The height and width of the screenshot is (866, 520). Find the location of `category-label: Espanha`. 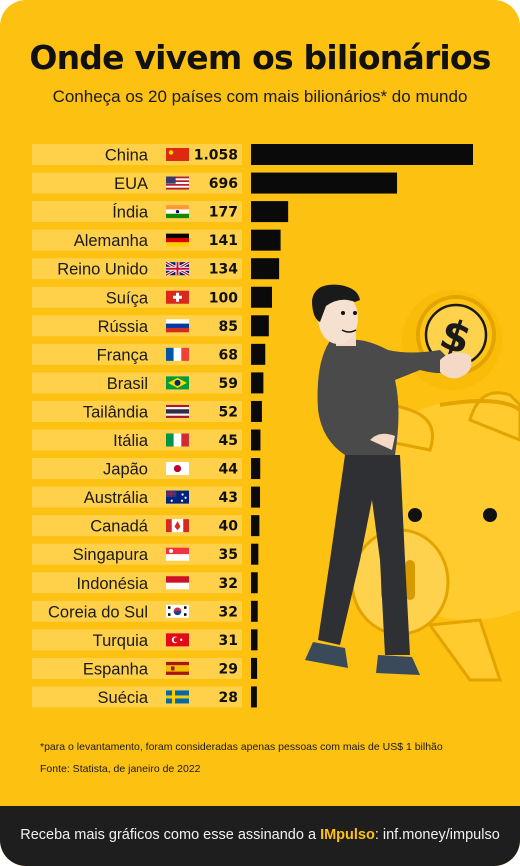

category-label: Espanha is located at coordinates (116, 669).